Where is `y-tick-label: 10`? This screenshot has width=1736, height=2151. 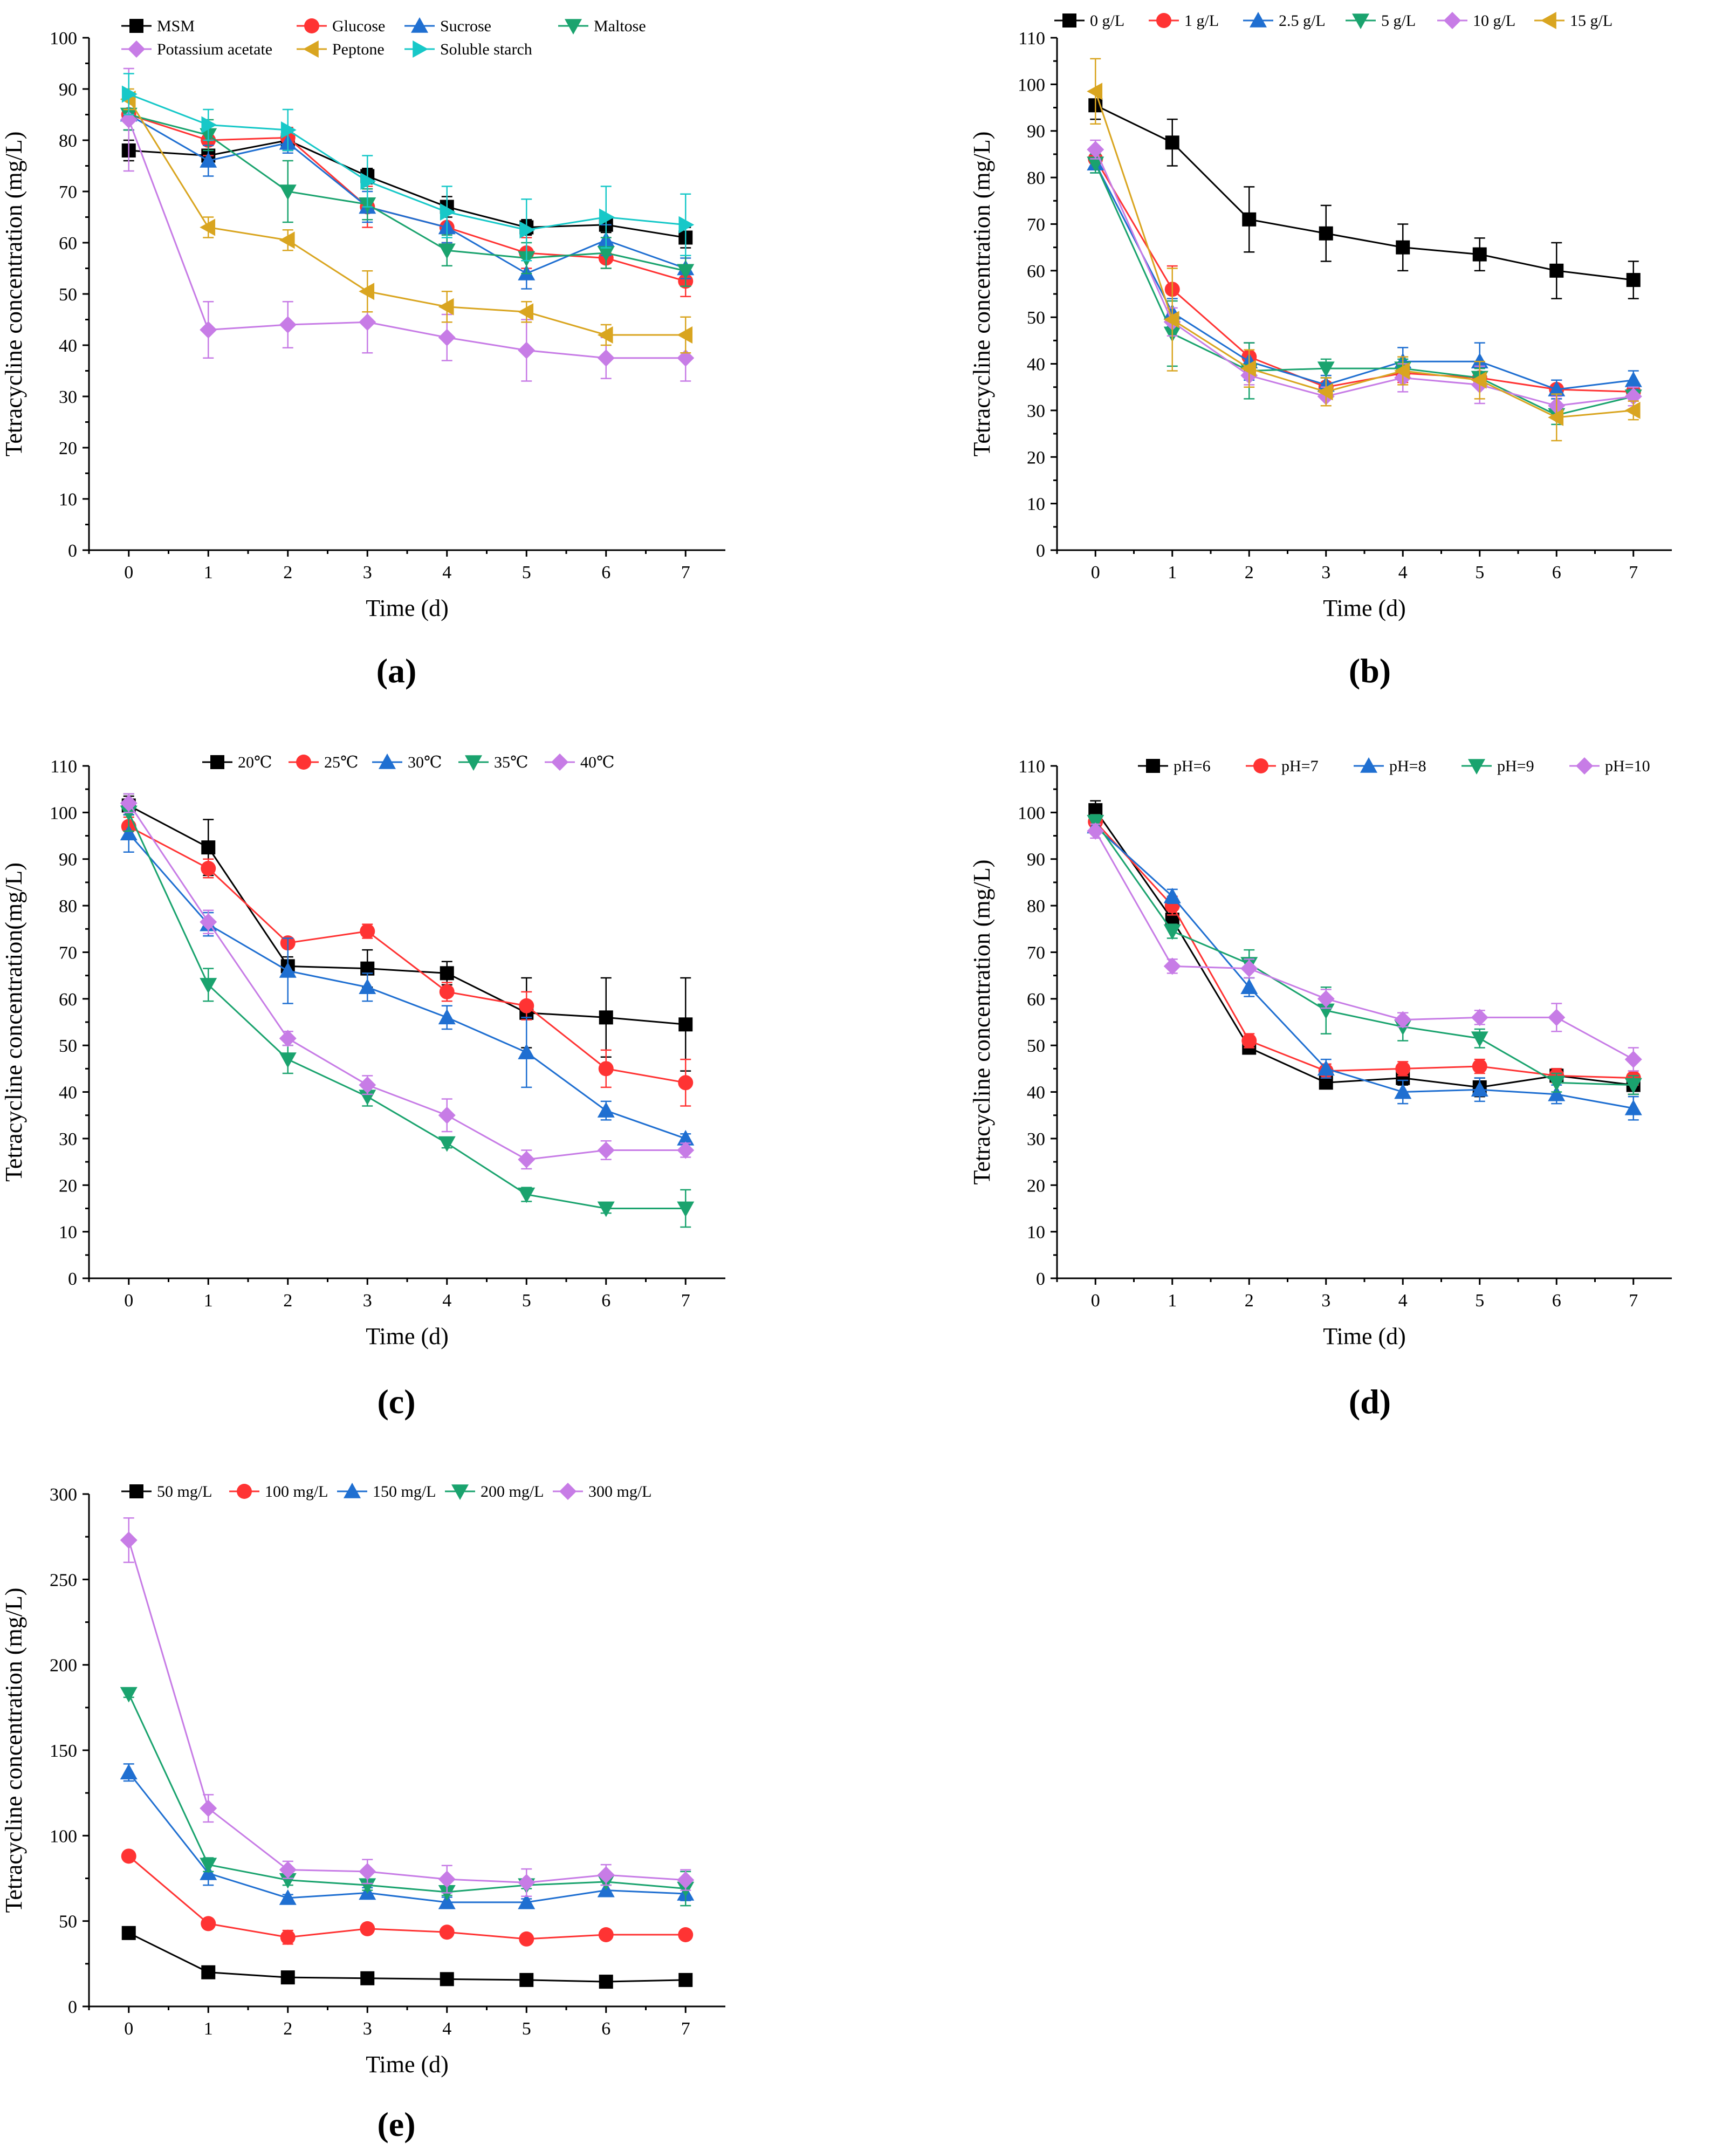
y-tick-label: 10 is located at coordinates (68, 1233).